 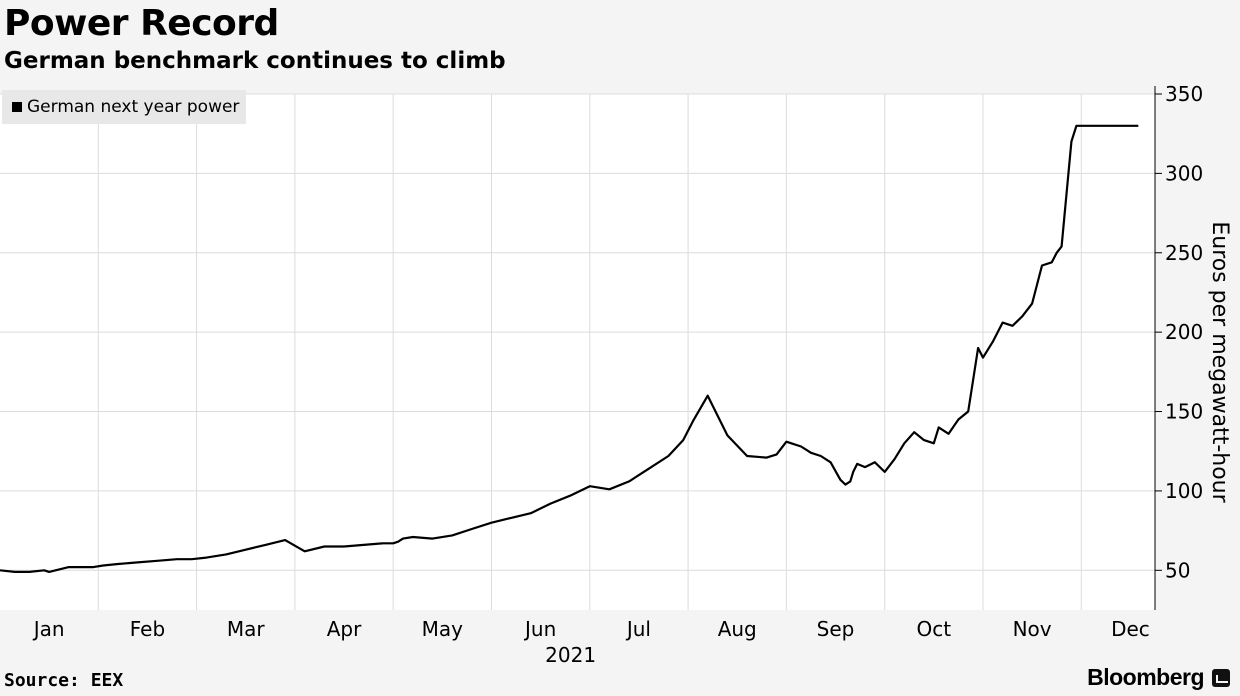 I want to click on y-tick-label: 300, so click(x=1184, y=173).